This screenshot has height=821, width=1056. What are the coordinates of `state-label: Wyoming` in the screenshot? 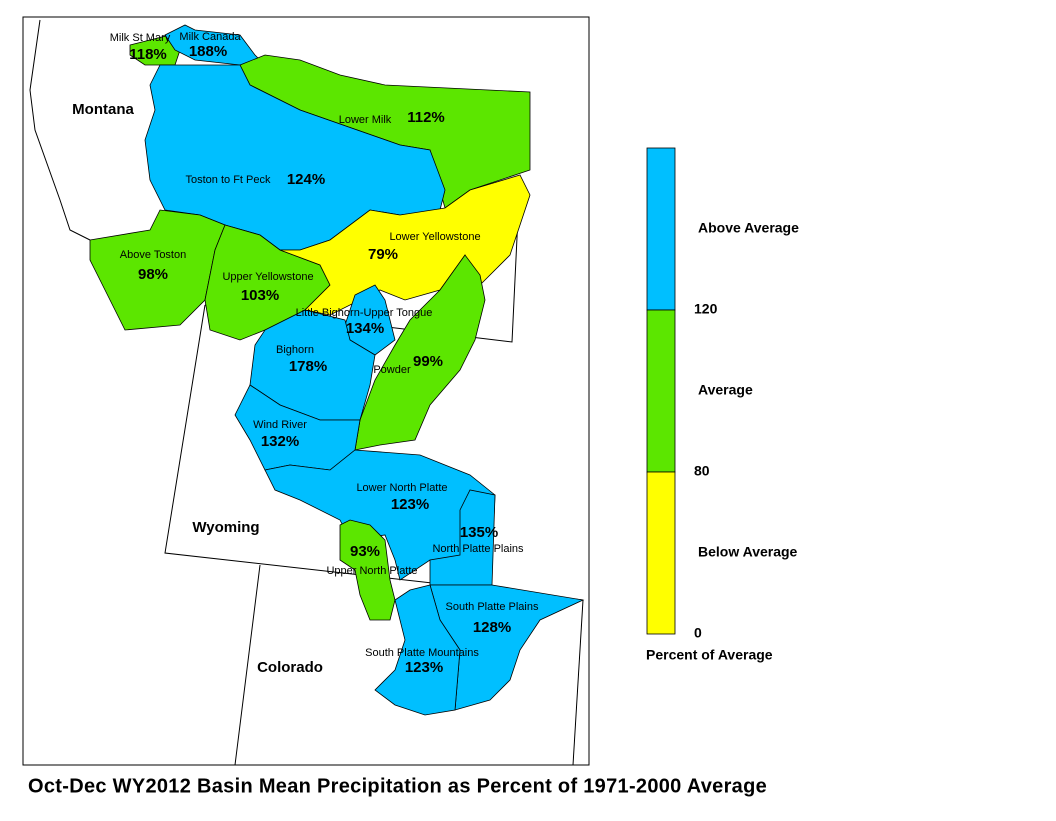 It's located at (225, 527).